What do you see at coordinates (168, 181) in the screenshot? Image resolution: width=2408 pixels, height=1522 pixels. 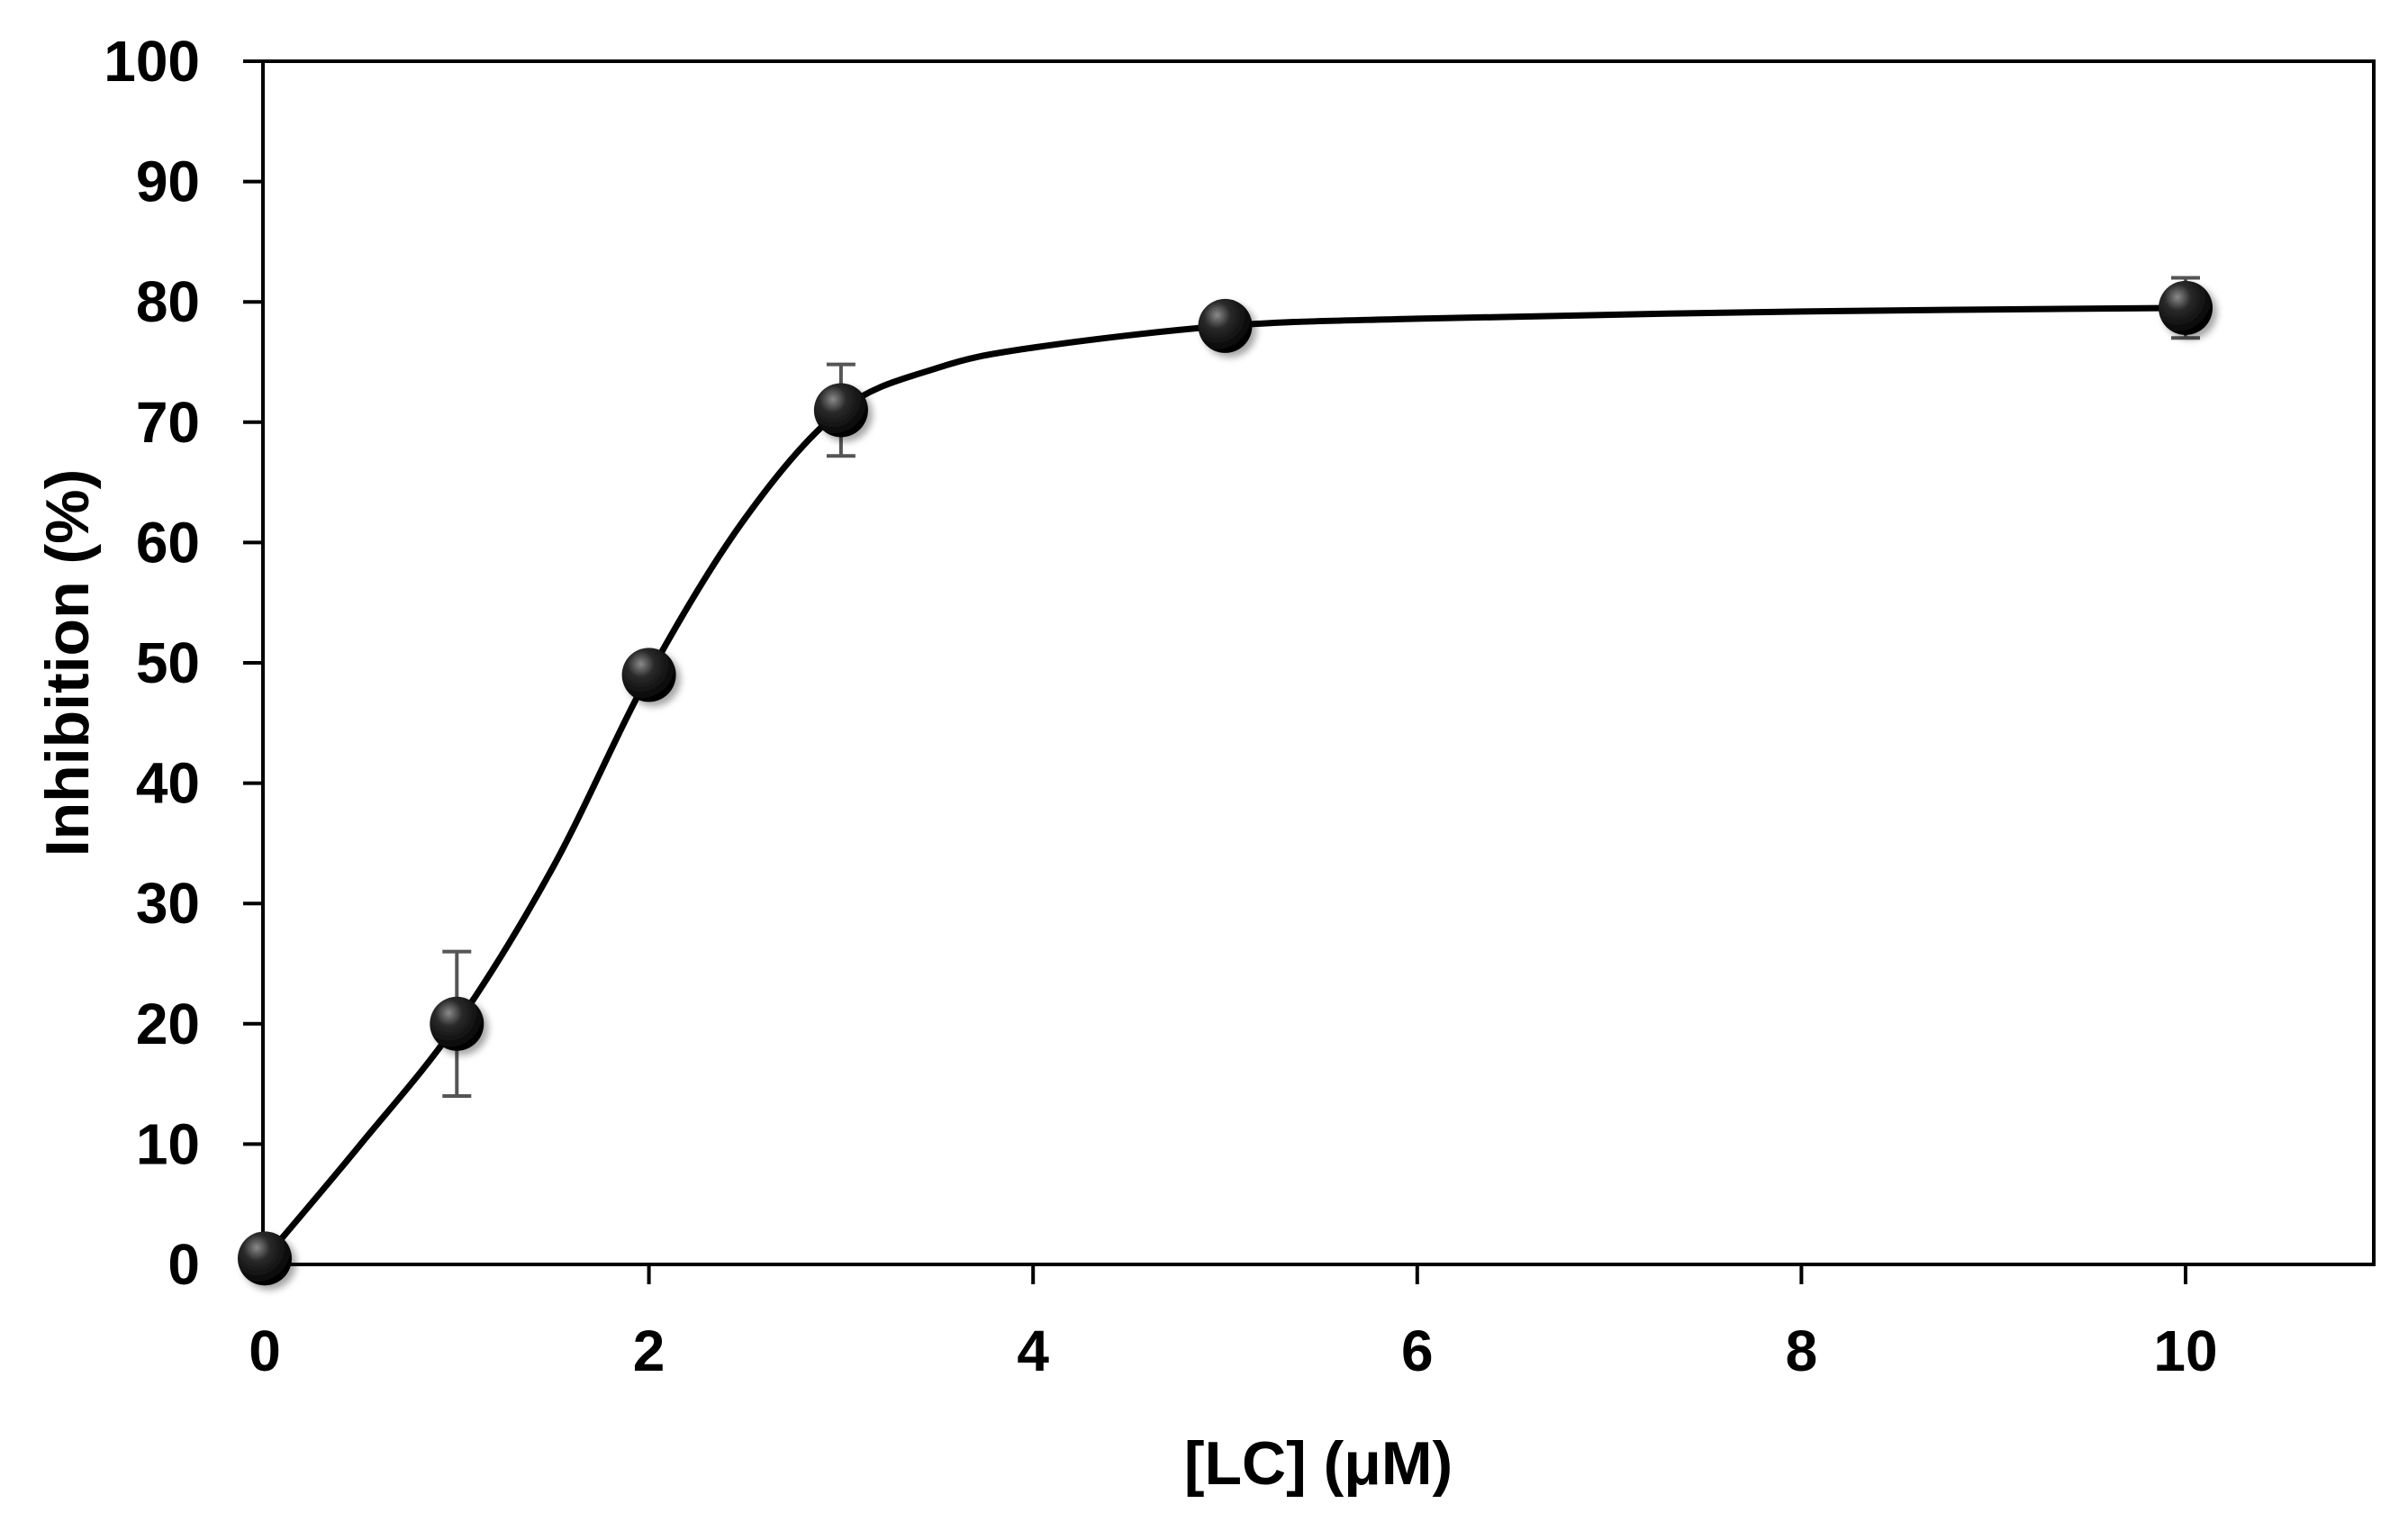 I see `y-tick-label: 90` at bounding box center [168, 181].